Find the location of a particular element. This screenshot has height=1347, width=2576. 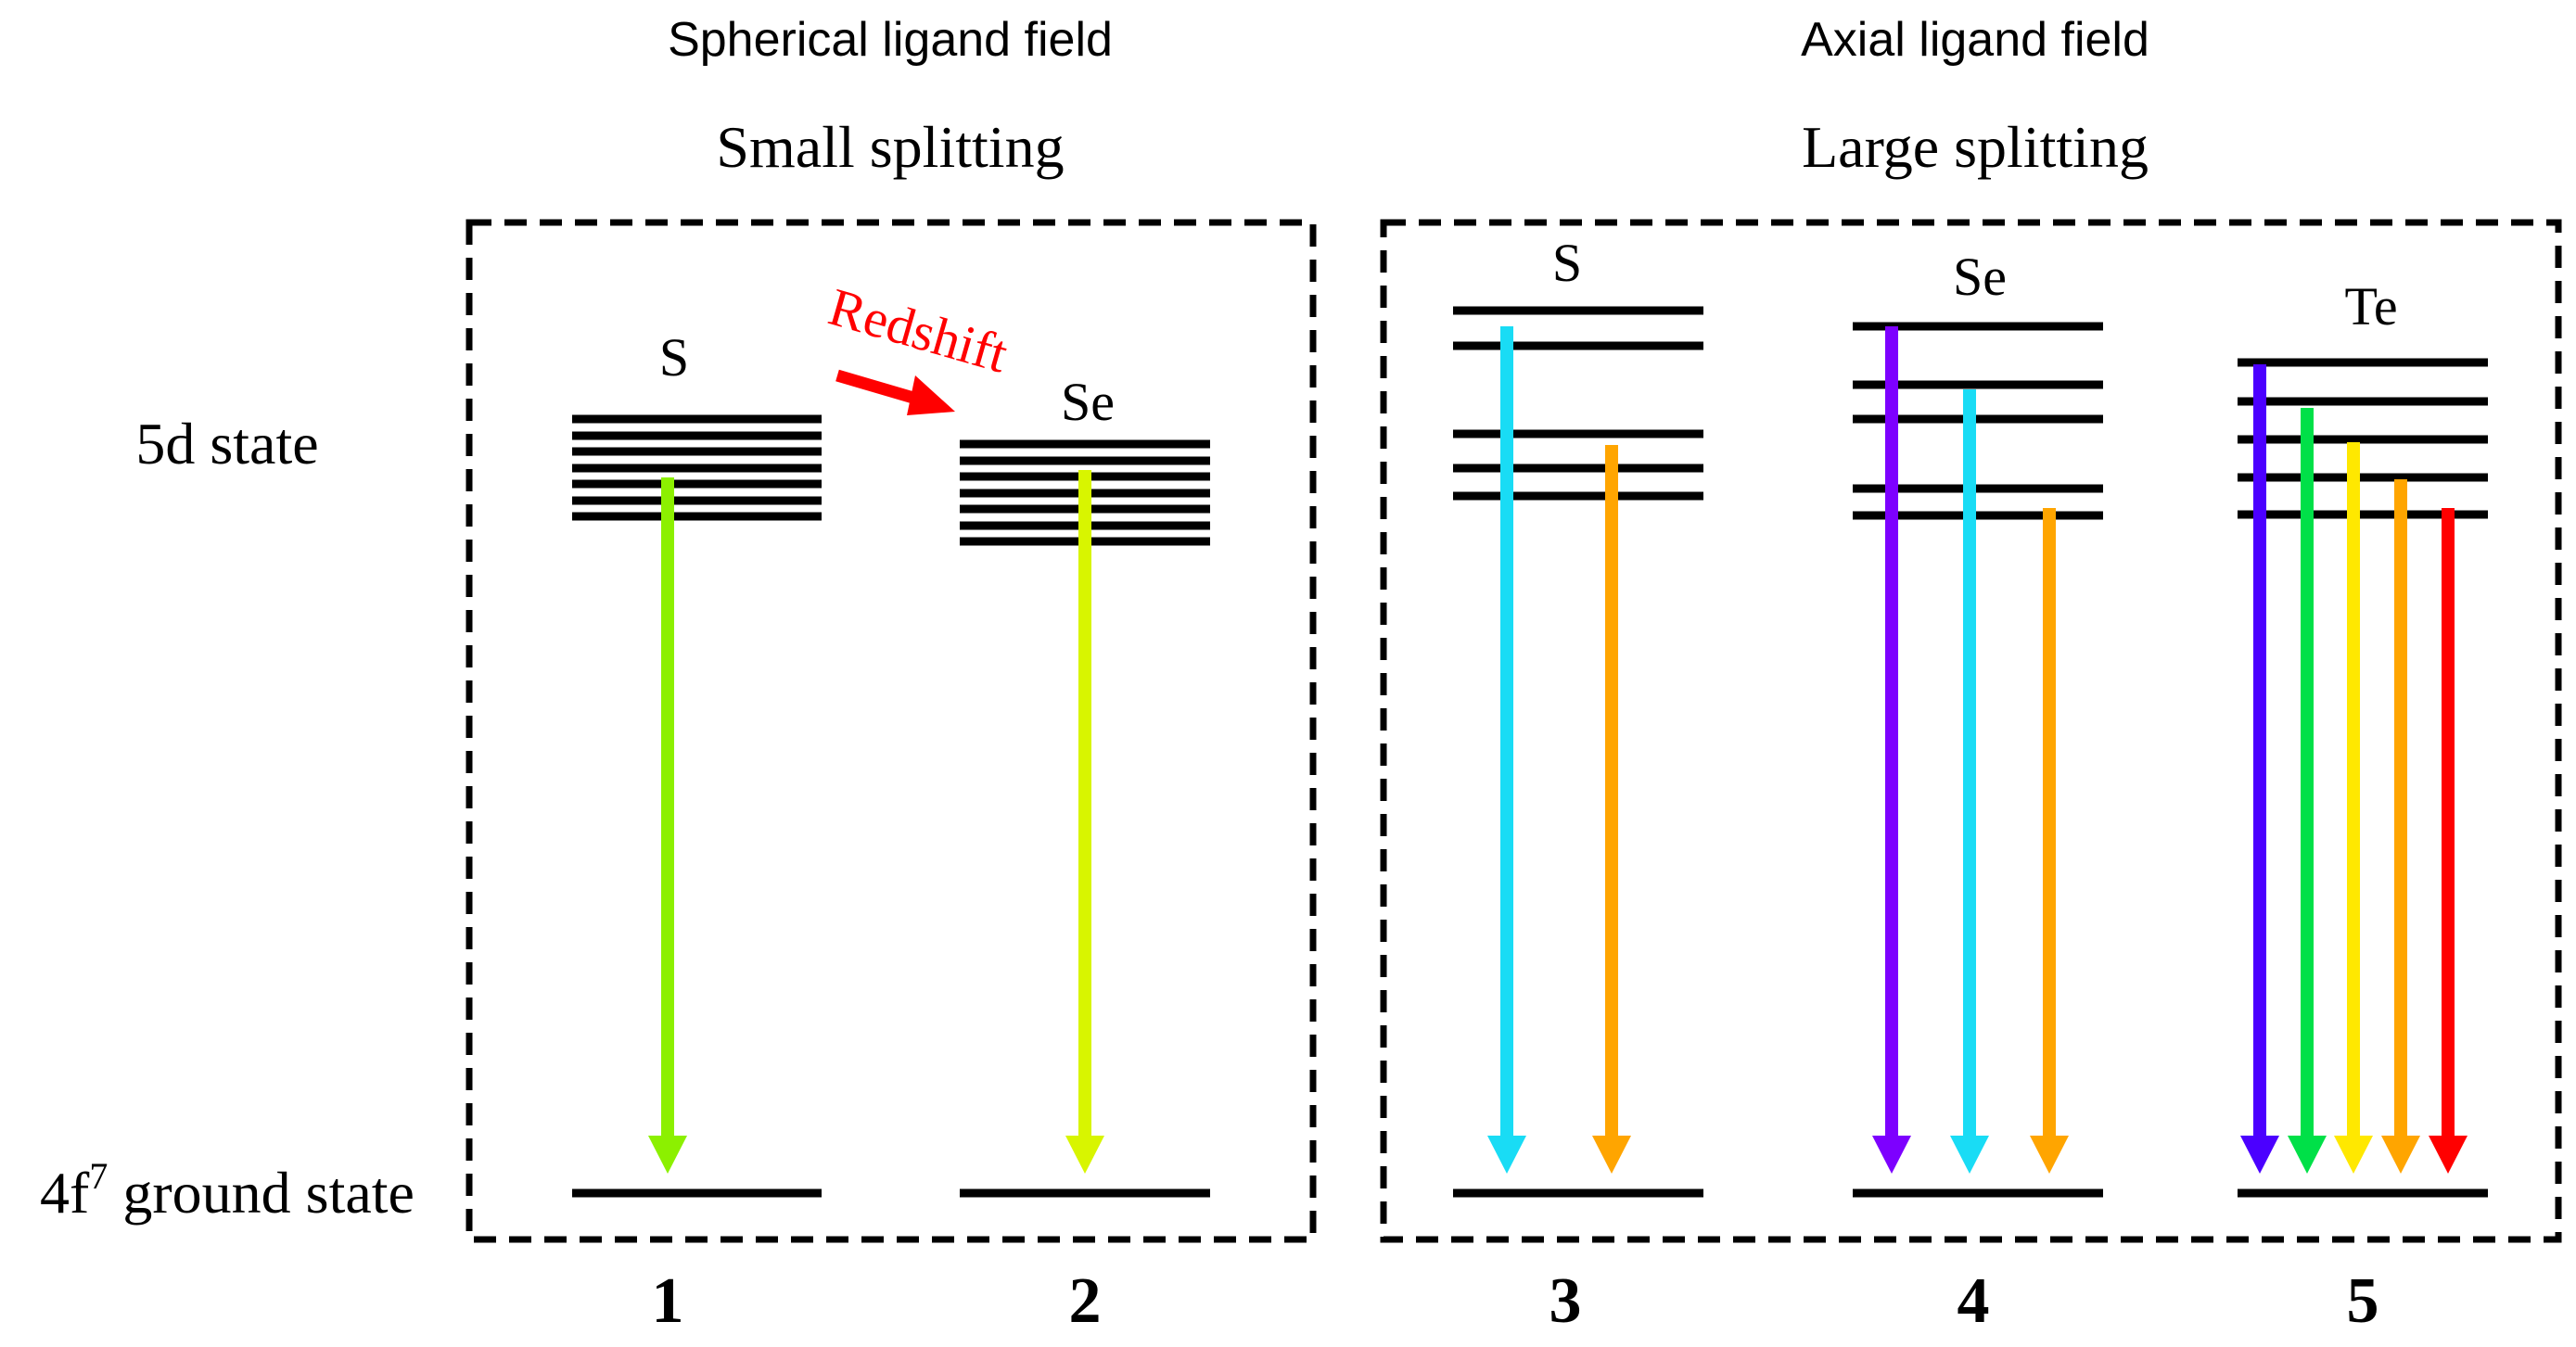

column-3-ion-label: S is located at coordinates (1567, 263).